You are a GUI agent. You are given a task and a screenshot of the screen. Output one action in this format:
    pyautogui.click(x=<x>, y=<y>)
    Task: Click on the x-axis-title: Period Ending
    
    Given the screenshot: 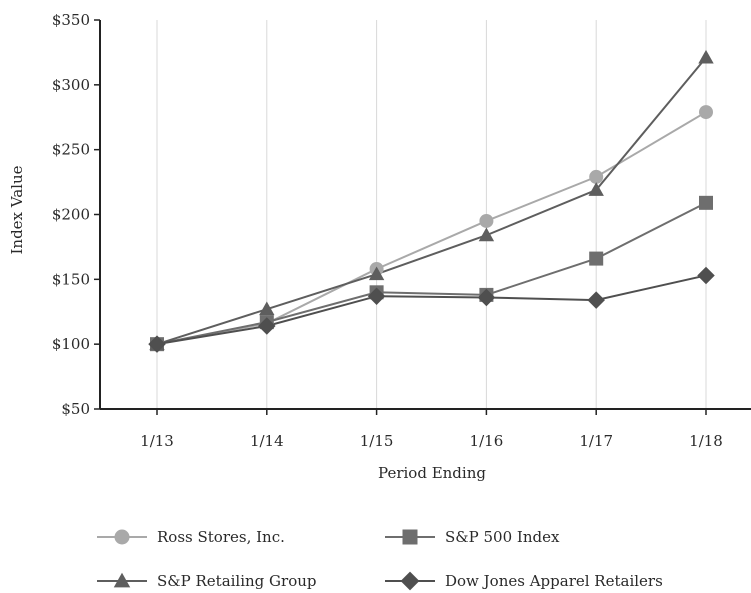 What is the action you would take?
    pyautogui.click(x=432, y=473)
    